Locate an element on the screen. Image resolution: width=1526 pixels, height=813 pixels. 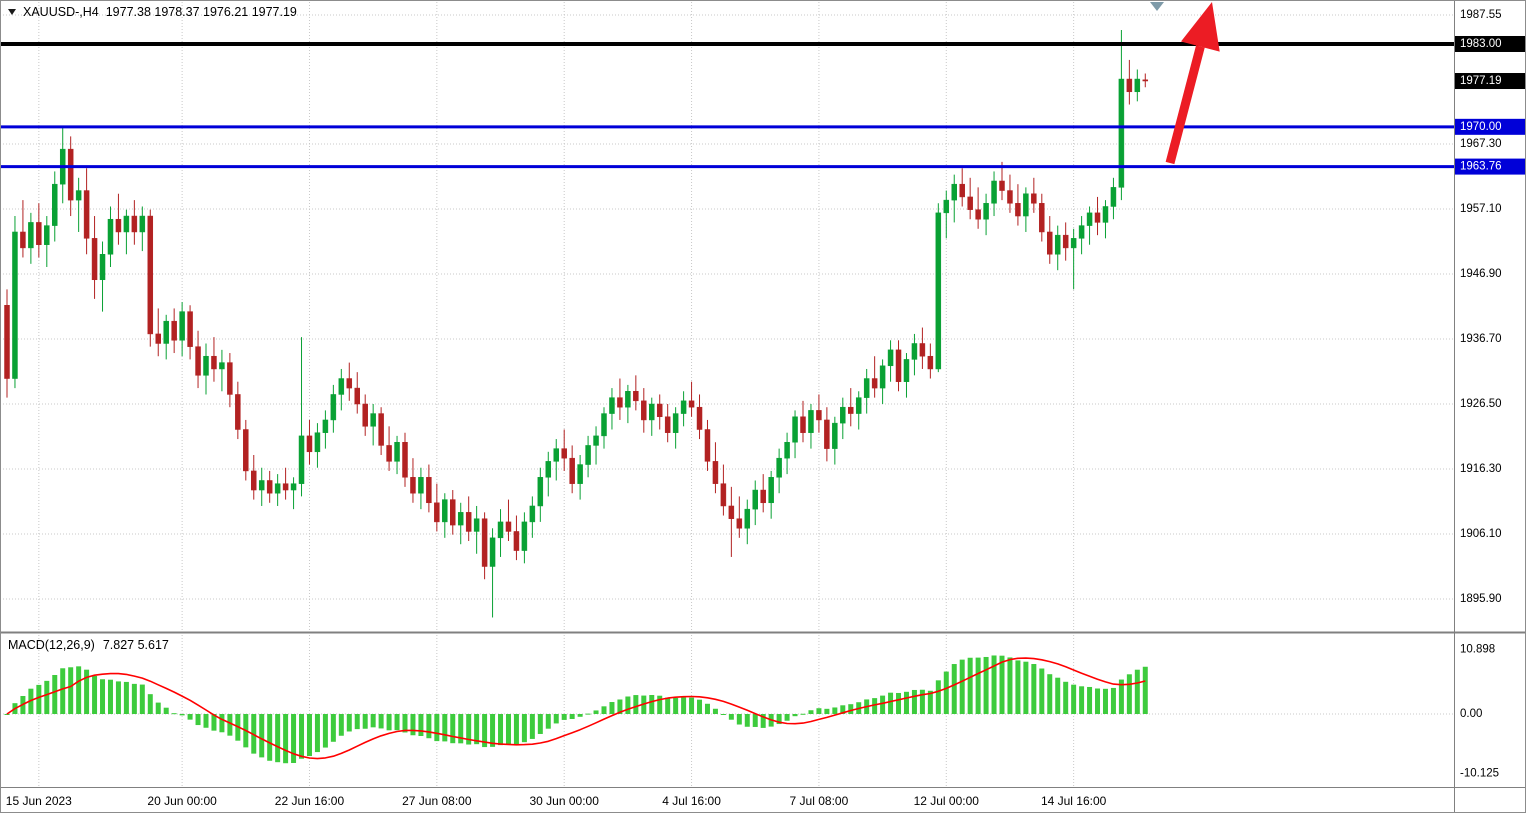
time-tick-label: 15 Jun 2023 is located at coordinates (39, 801).